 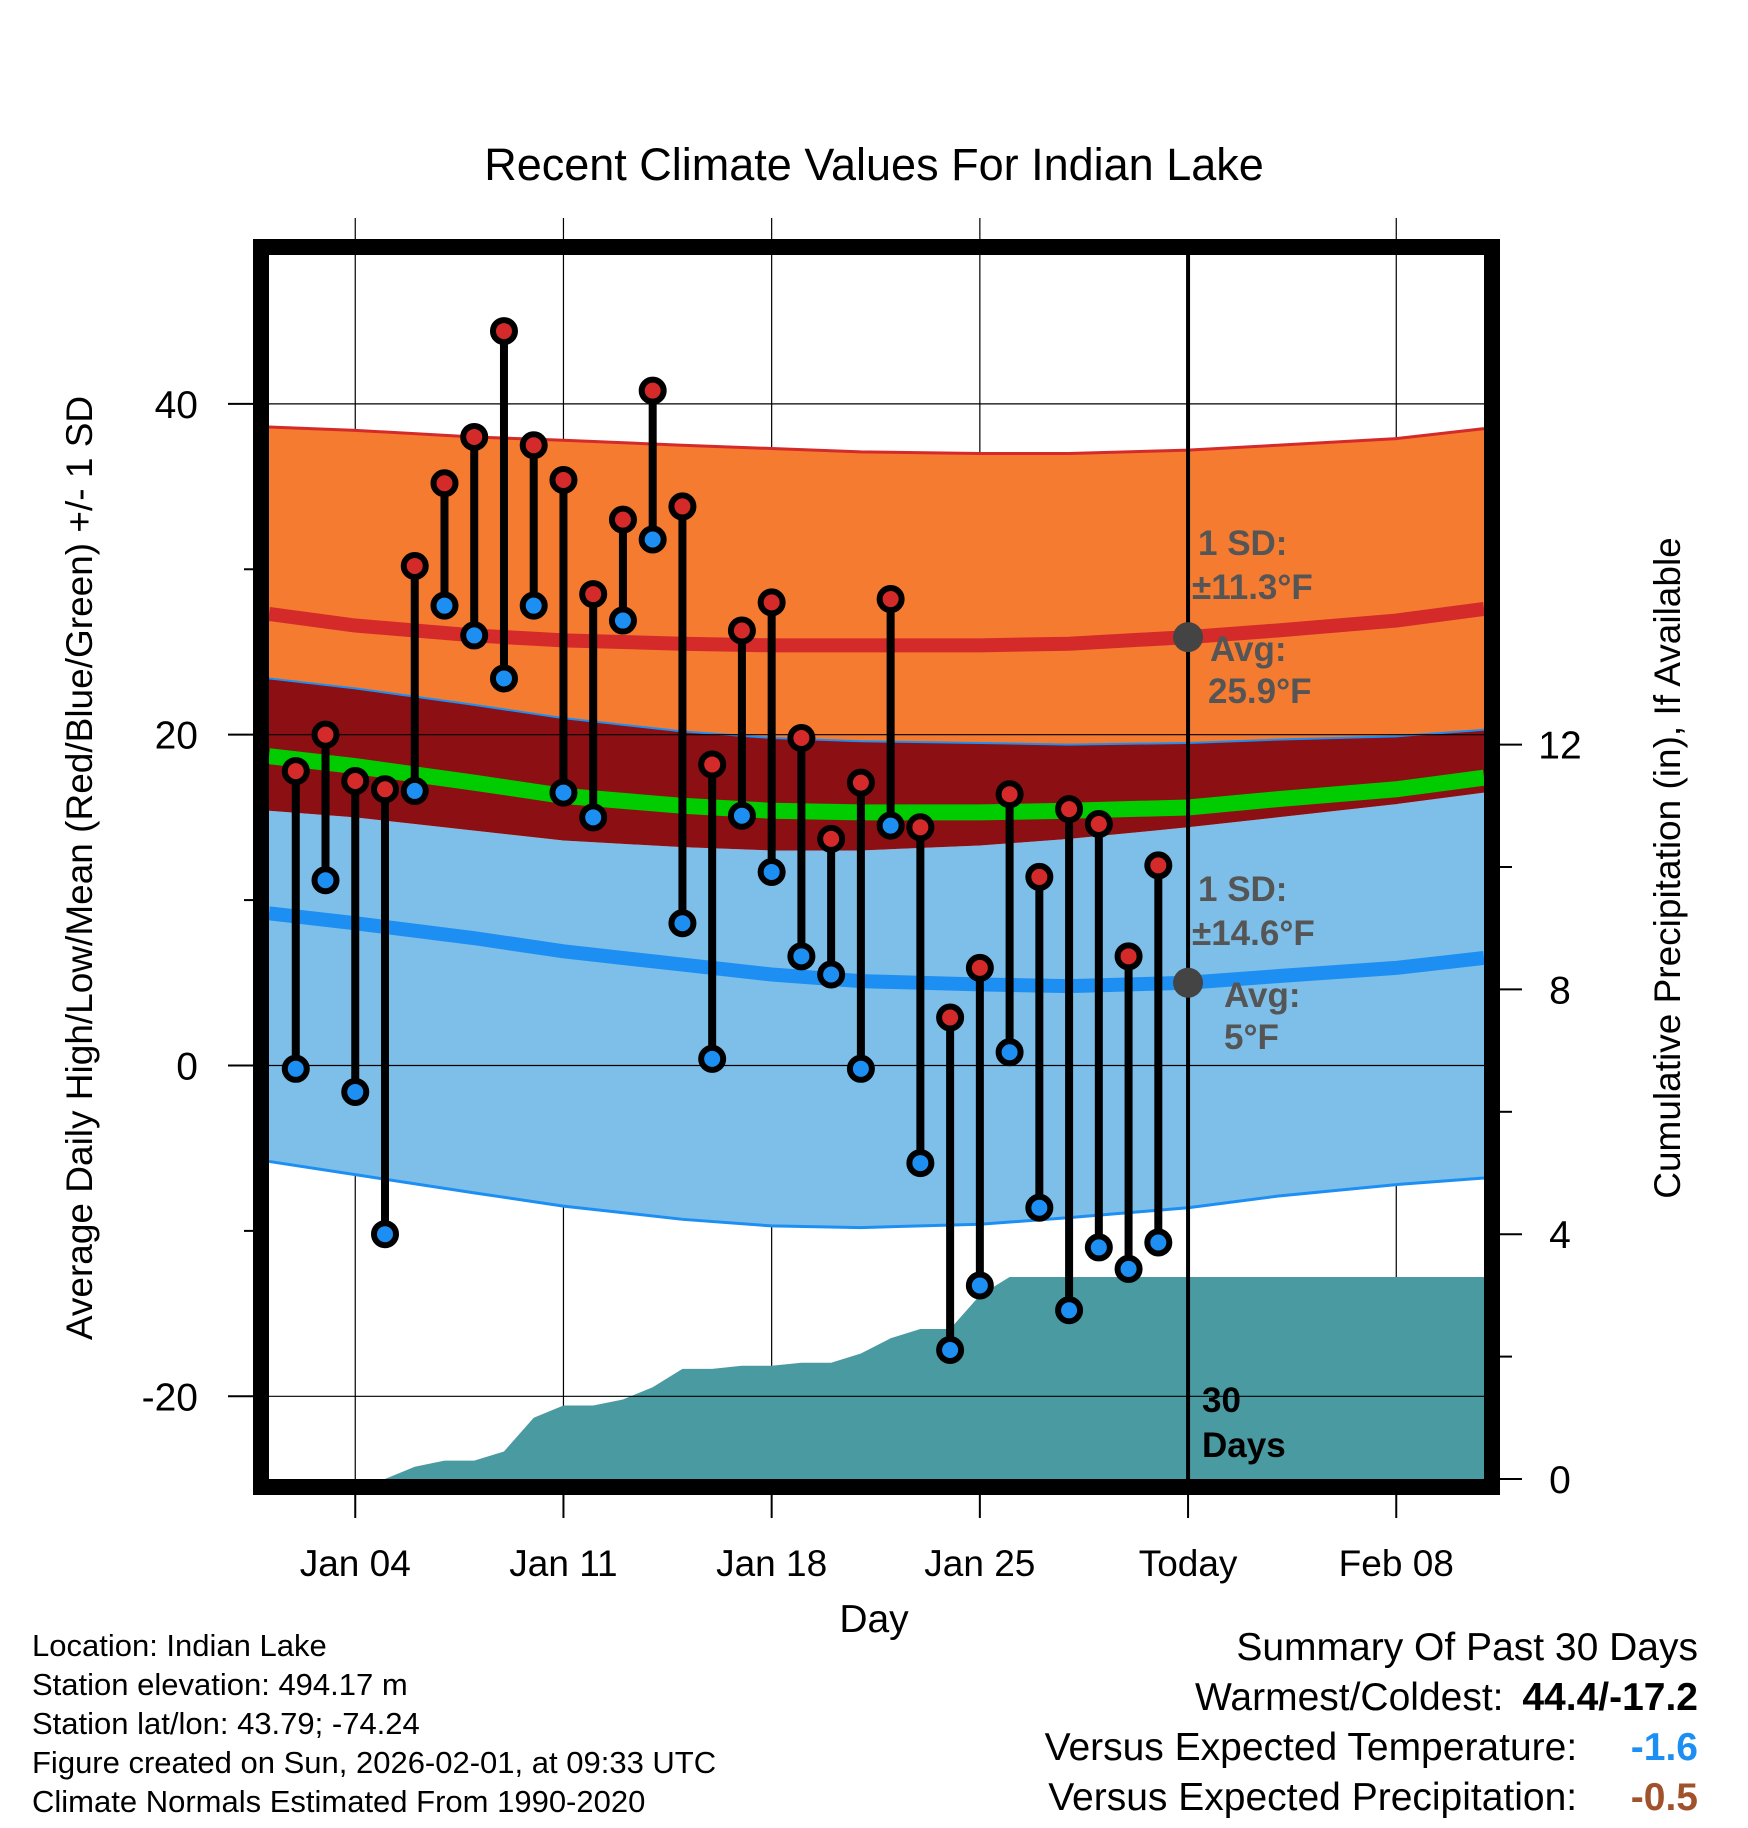 I want to click on precip-days-number: 30, so click(x=1221, y=1400).